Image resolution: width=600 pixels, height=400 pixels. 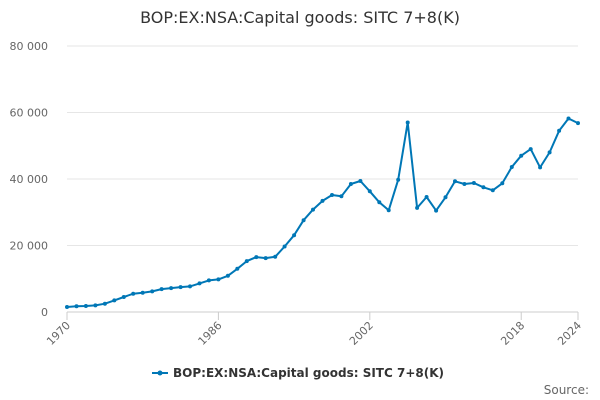 What do you see at coordinates (361, 333) in the screenshot?
I see `x-tick-label: 2002` at bounding box center [361, 333].